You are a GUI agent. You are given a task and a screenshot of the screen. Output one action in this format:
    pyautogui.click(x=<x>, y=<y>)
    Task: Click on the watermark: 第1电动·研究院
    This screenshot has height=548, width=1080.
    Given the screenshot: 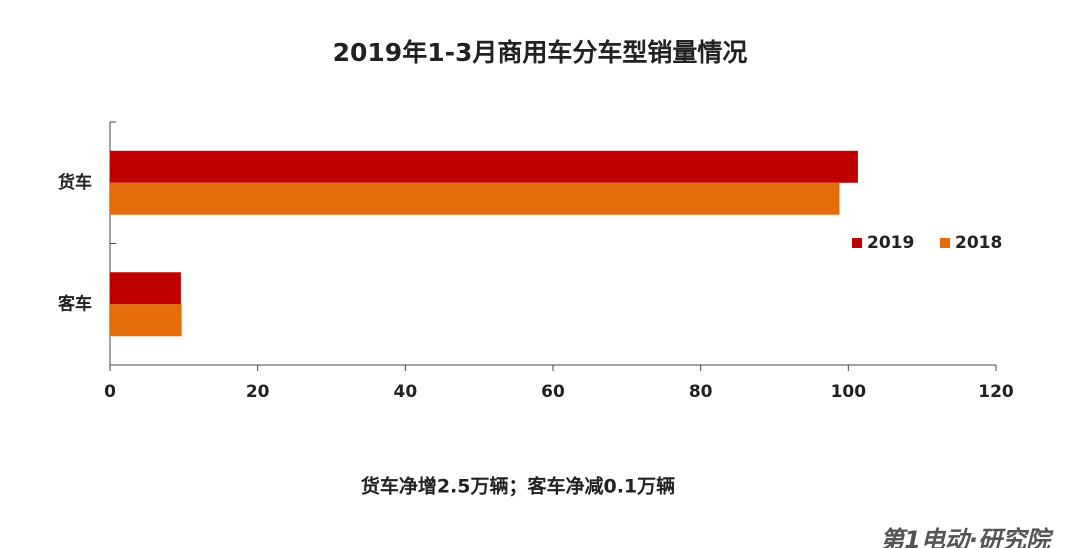 What is the action you would take?
    pyautogui.click(x=967, y=537)
    